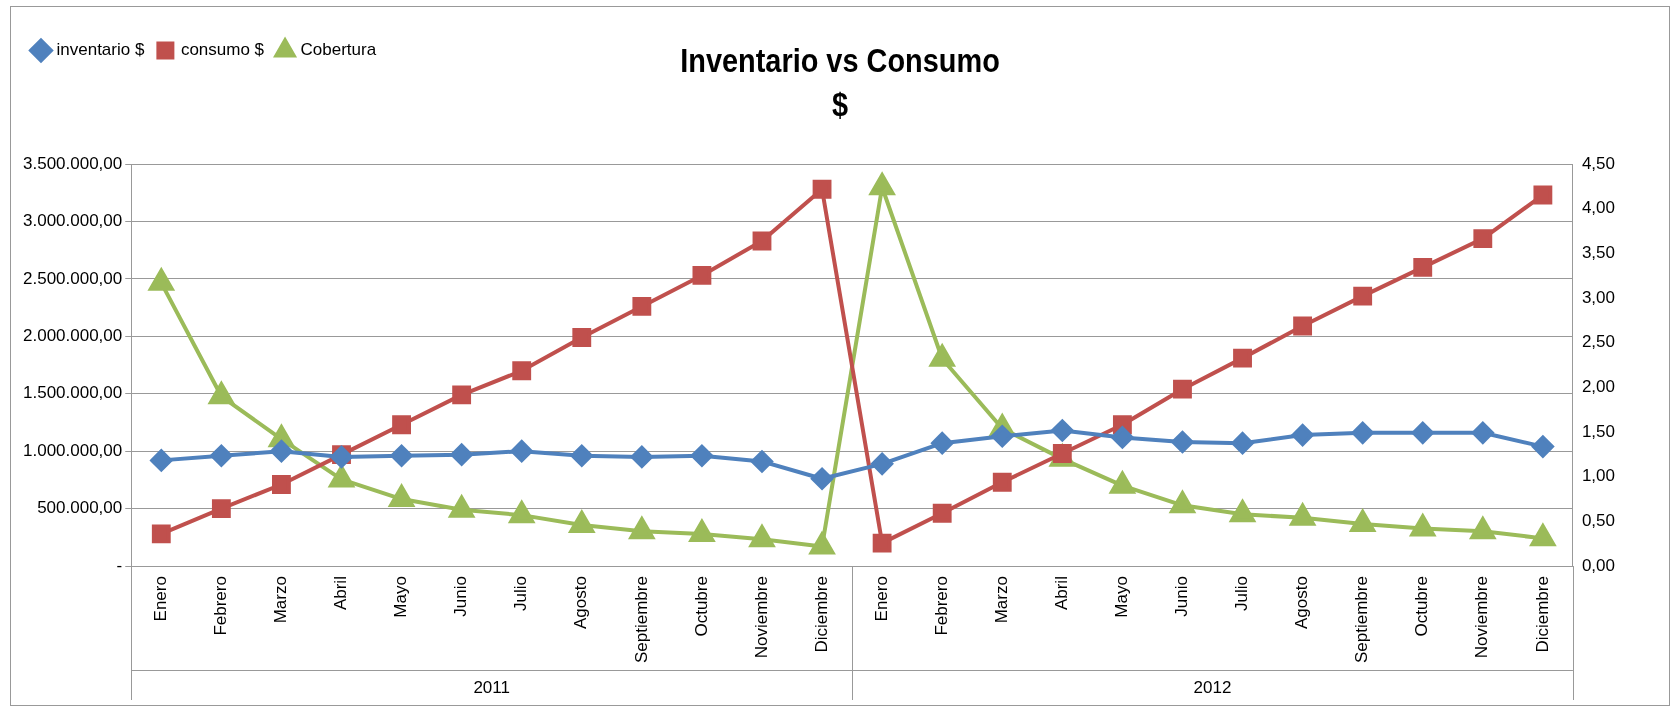 The width and height of the screenshot is (1678, 713). I want to click on y-tick-label: 2.500.000,00, so click(73, 278).